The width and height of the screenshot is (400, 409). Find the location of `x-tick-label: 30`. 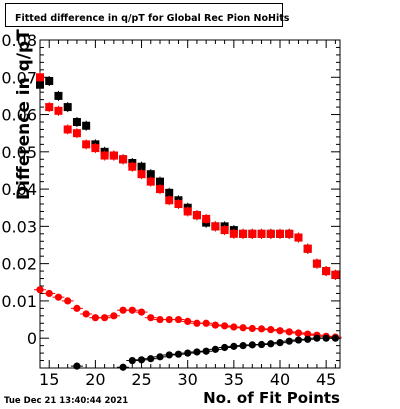

x-tick-label: 30 is located at coordinates (188, 379).